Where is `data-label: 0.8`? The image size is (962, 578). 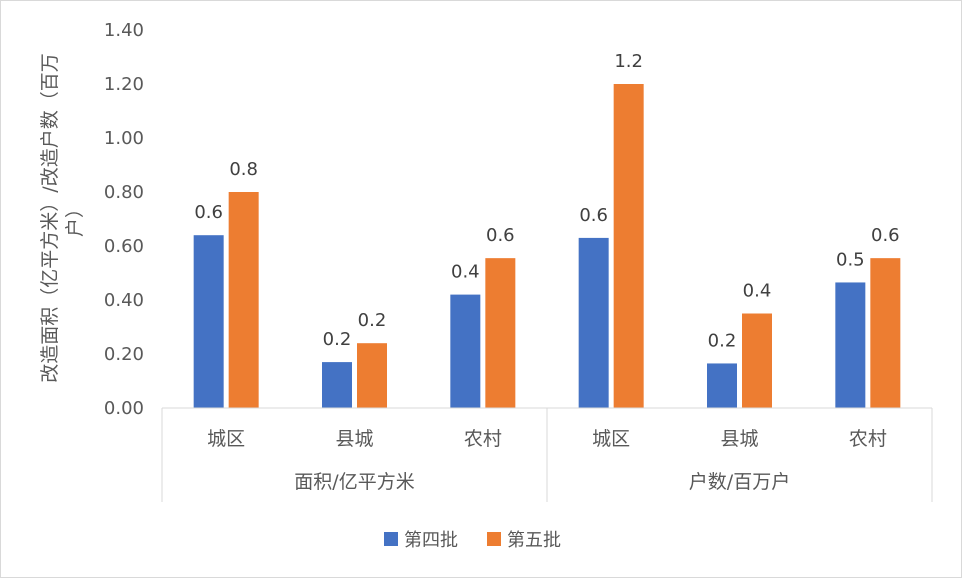
data-label: 0.8 is located at coordinates (243, 169).